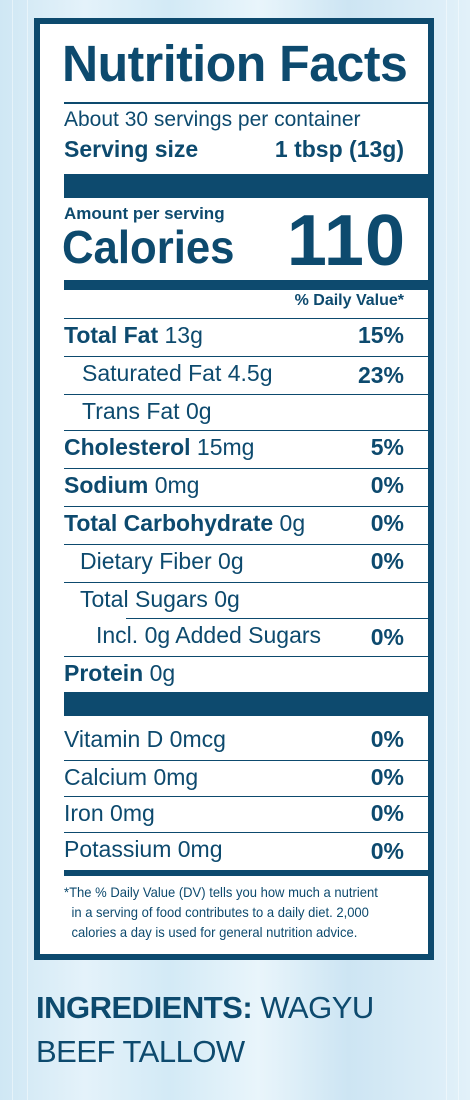 This screenshot has width=470, height=1100. What do you see at coordinates (387, 851) in the screenshot?
I see `potassium-dv: 0%` at bounding box center [387, 851].